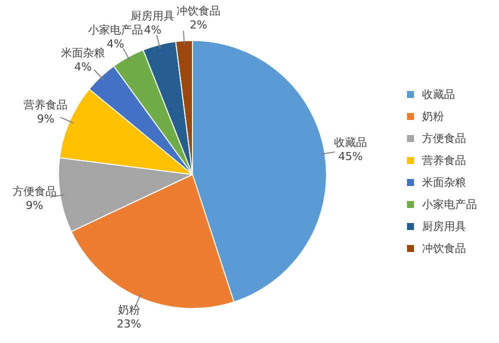 The height and width of the screenshot is (343, 499). I want to click on slice-label: 营养食品, so click(46, 105).